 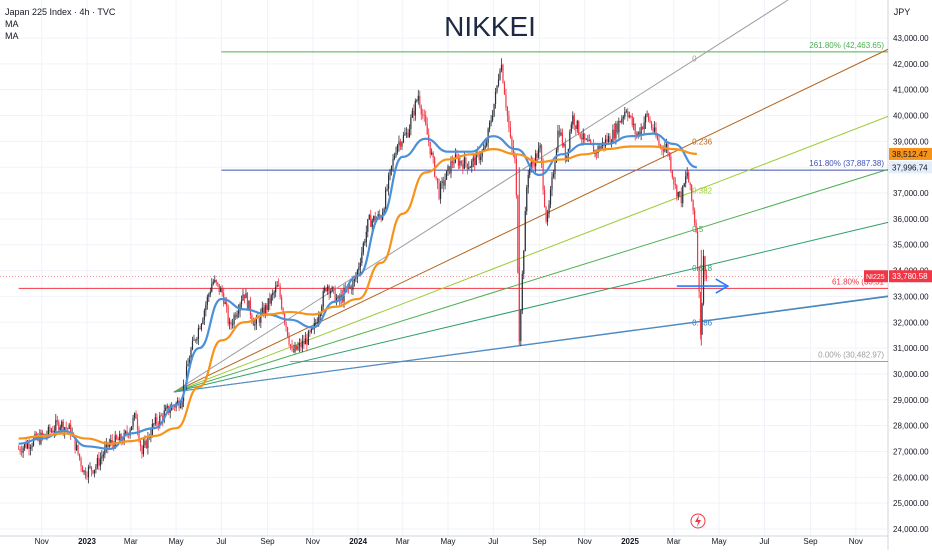 I want to click on legend-ma-2: MA, so click(x=12, y=36).